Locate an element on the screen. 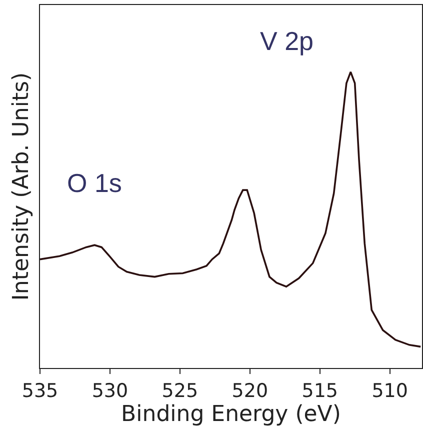 The width and height of the screenshot is (423, 428). x-axis-title: Binding Energy (eV) is located at coordinates (231, 414).